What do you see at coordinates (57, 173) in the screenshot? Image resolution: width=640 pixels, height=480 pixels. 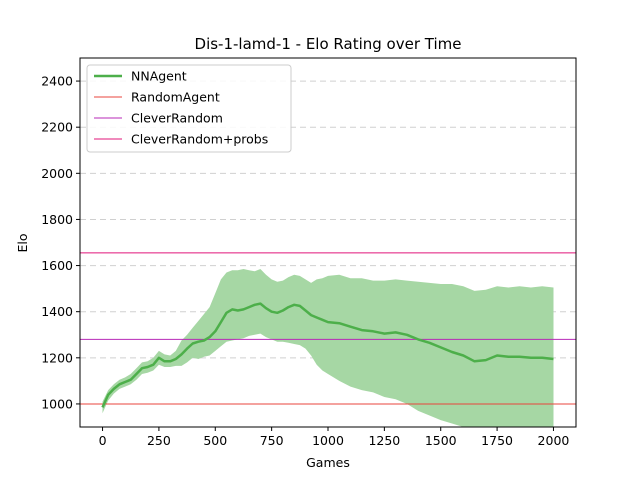 I see `y-tick-label: 2000` at bounding box center [57, 173].